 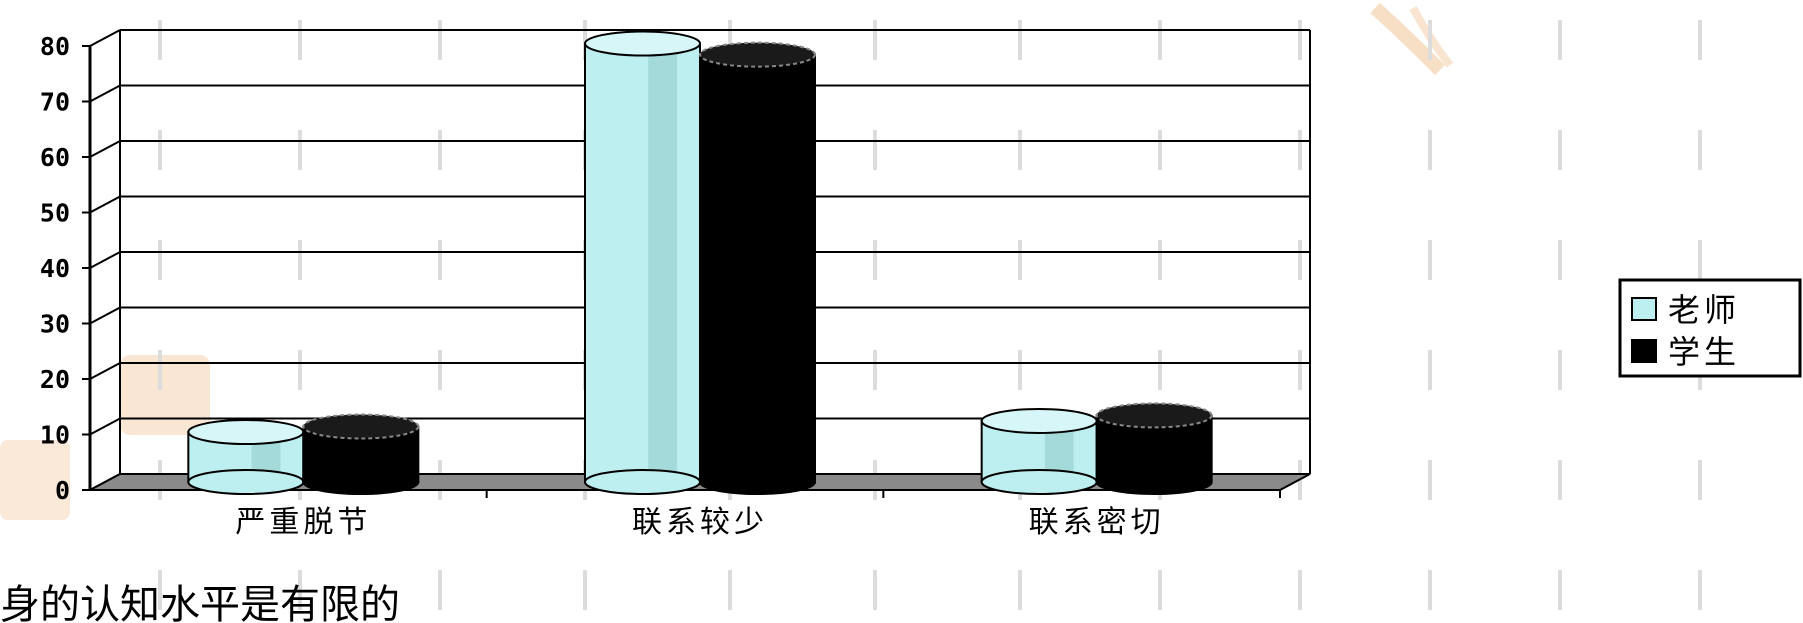 What do you see at coordinates (700, 522) in the screenshot?
I see `x-tick-label: 联系较少` at bounding box center [700, 522].